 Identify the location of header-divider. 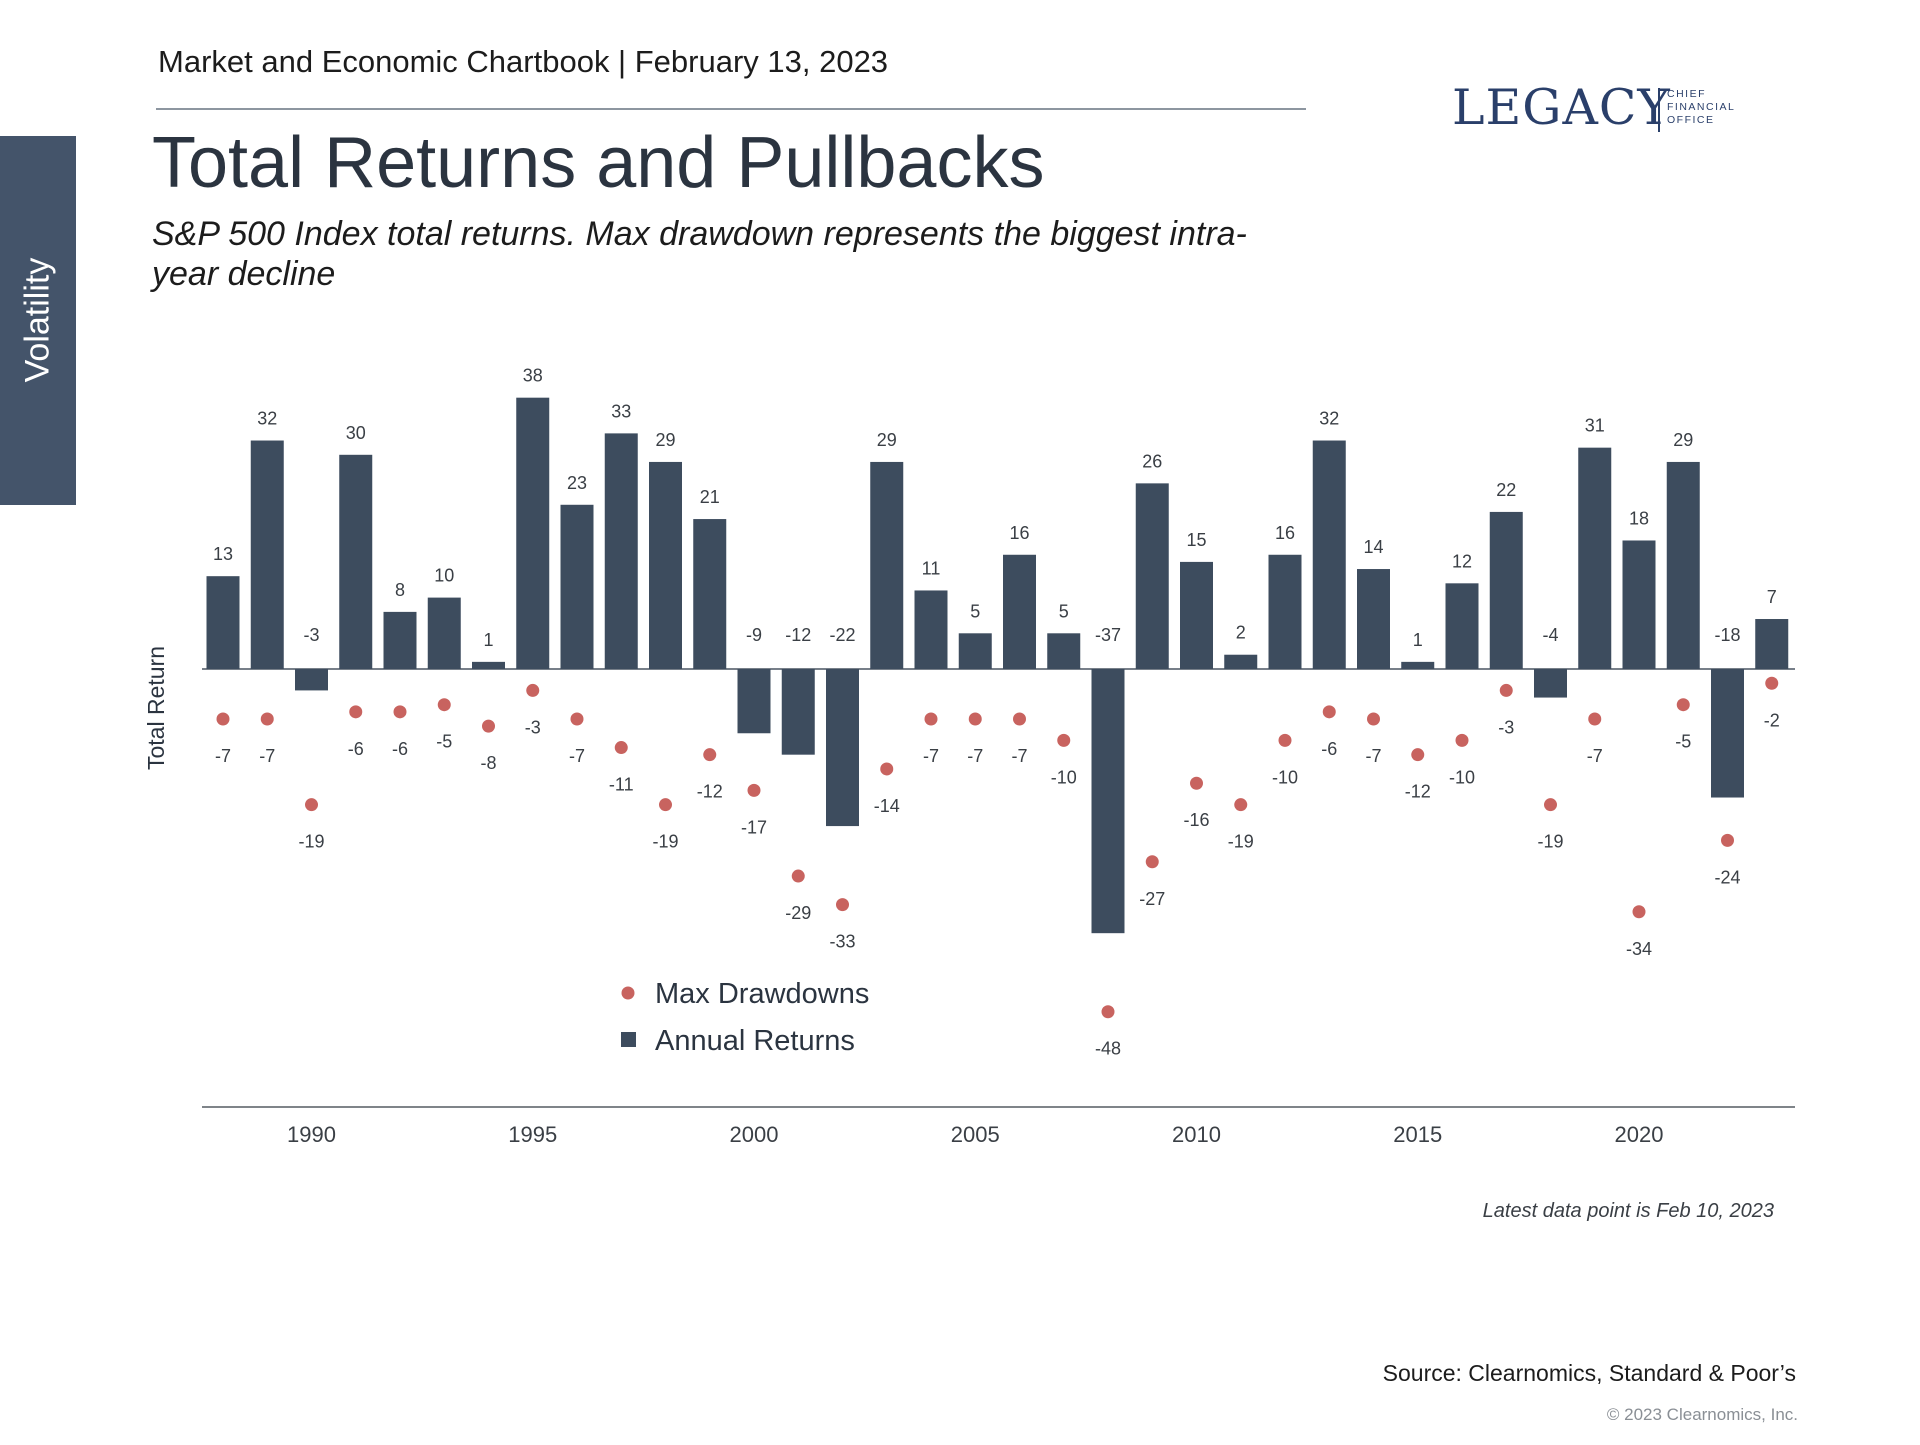
(731, 109).